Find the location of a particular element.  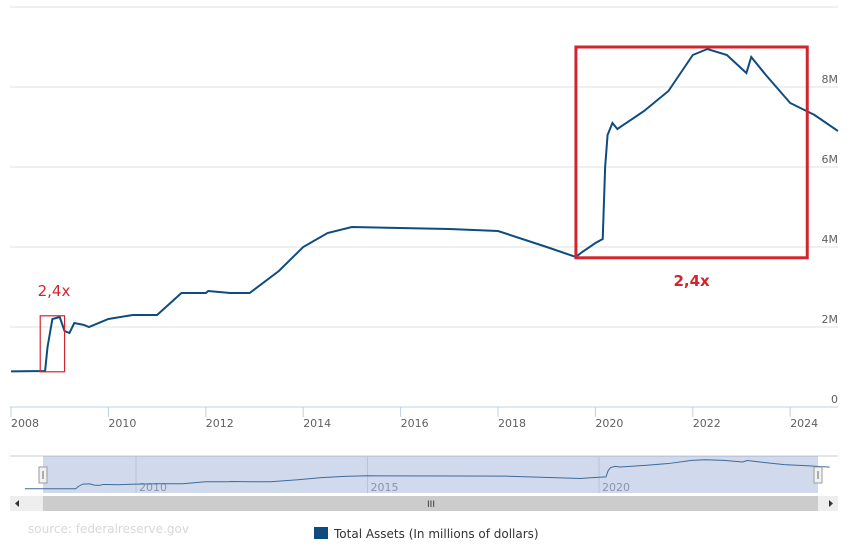

x-tick-label: 2018 is located at coordinates (512, 423).